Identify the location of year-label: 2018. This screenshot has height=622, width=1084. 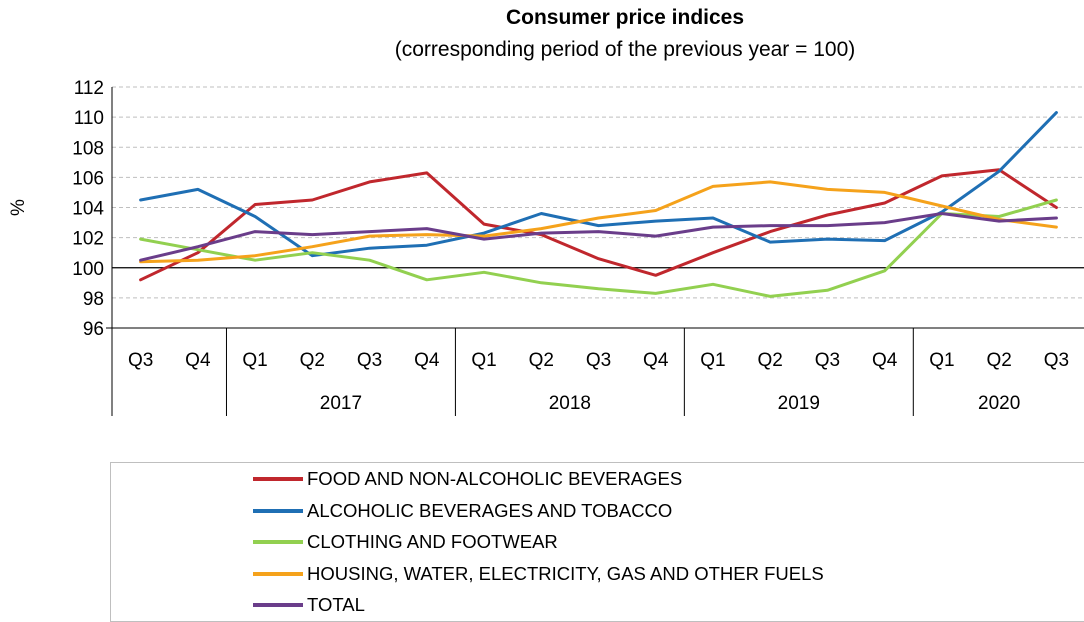
(570, 403).